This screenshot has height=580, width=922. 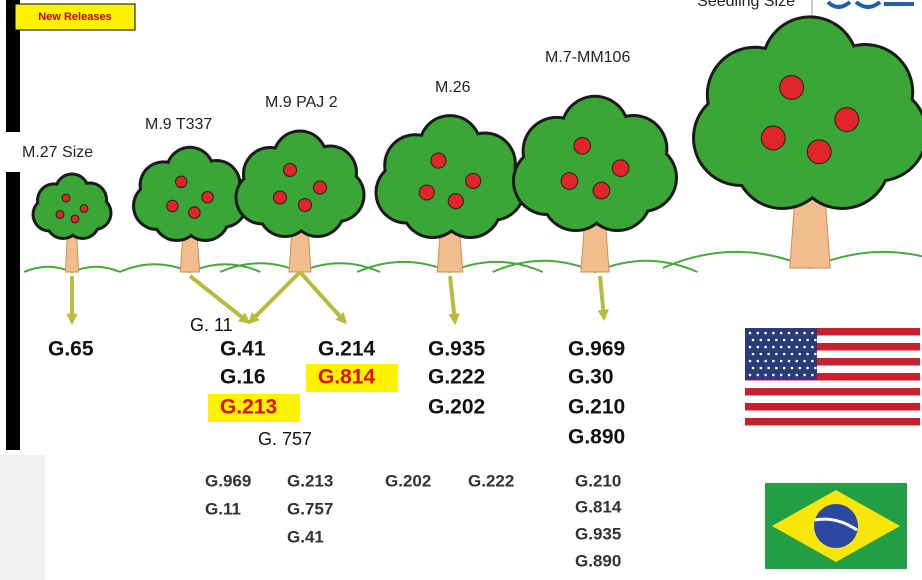 I want to click on usa-rootstock: G.210, so click(x=596, y=407).